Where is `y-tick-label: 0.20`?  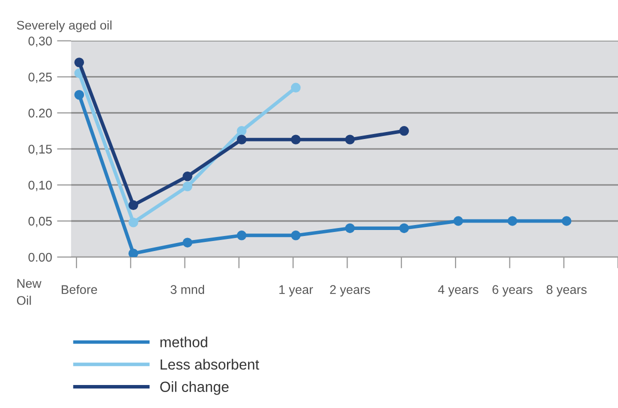 y-tick-label: 0.20 is located at coordinates (40, 113).